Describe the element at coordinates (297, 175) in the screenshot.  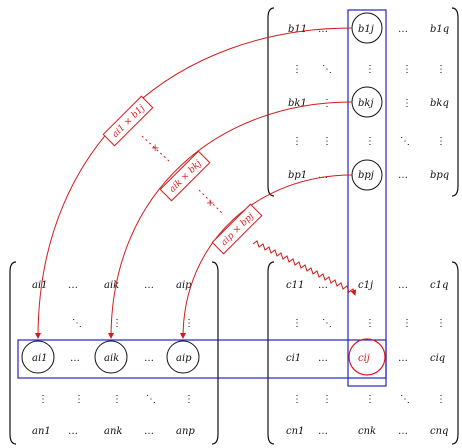
I see `b-cell: bp1` at that location.